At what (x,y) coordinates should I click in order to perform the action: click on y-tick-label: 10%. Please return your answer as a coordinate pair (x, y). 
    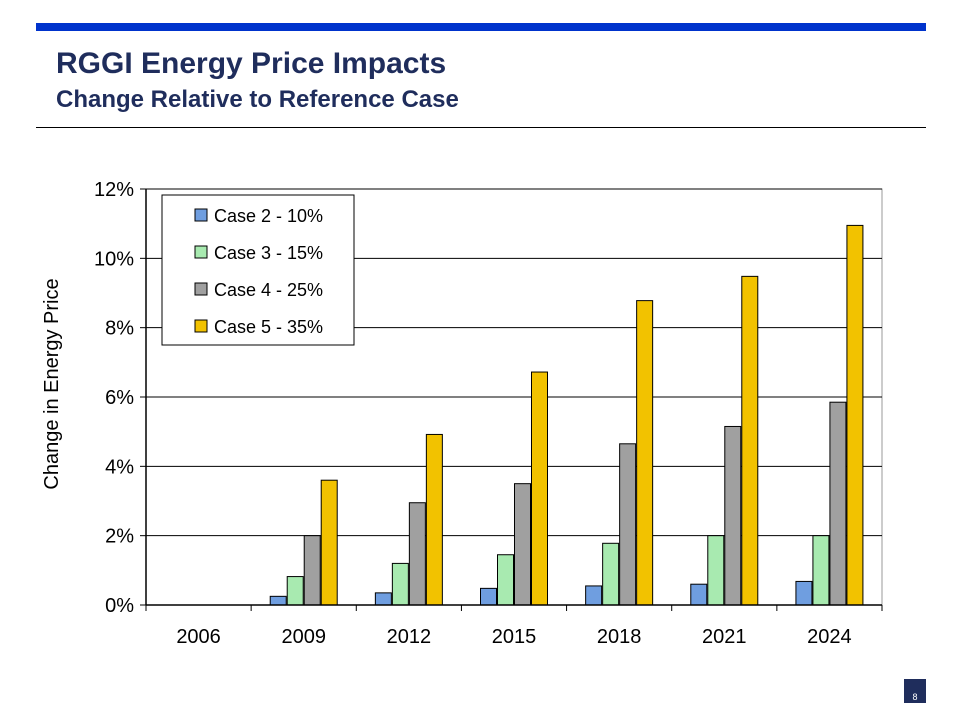
    Looking at the image, I should click on (114, 259).